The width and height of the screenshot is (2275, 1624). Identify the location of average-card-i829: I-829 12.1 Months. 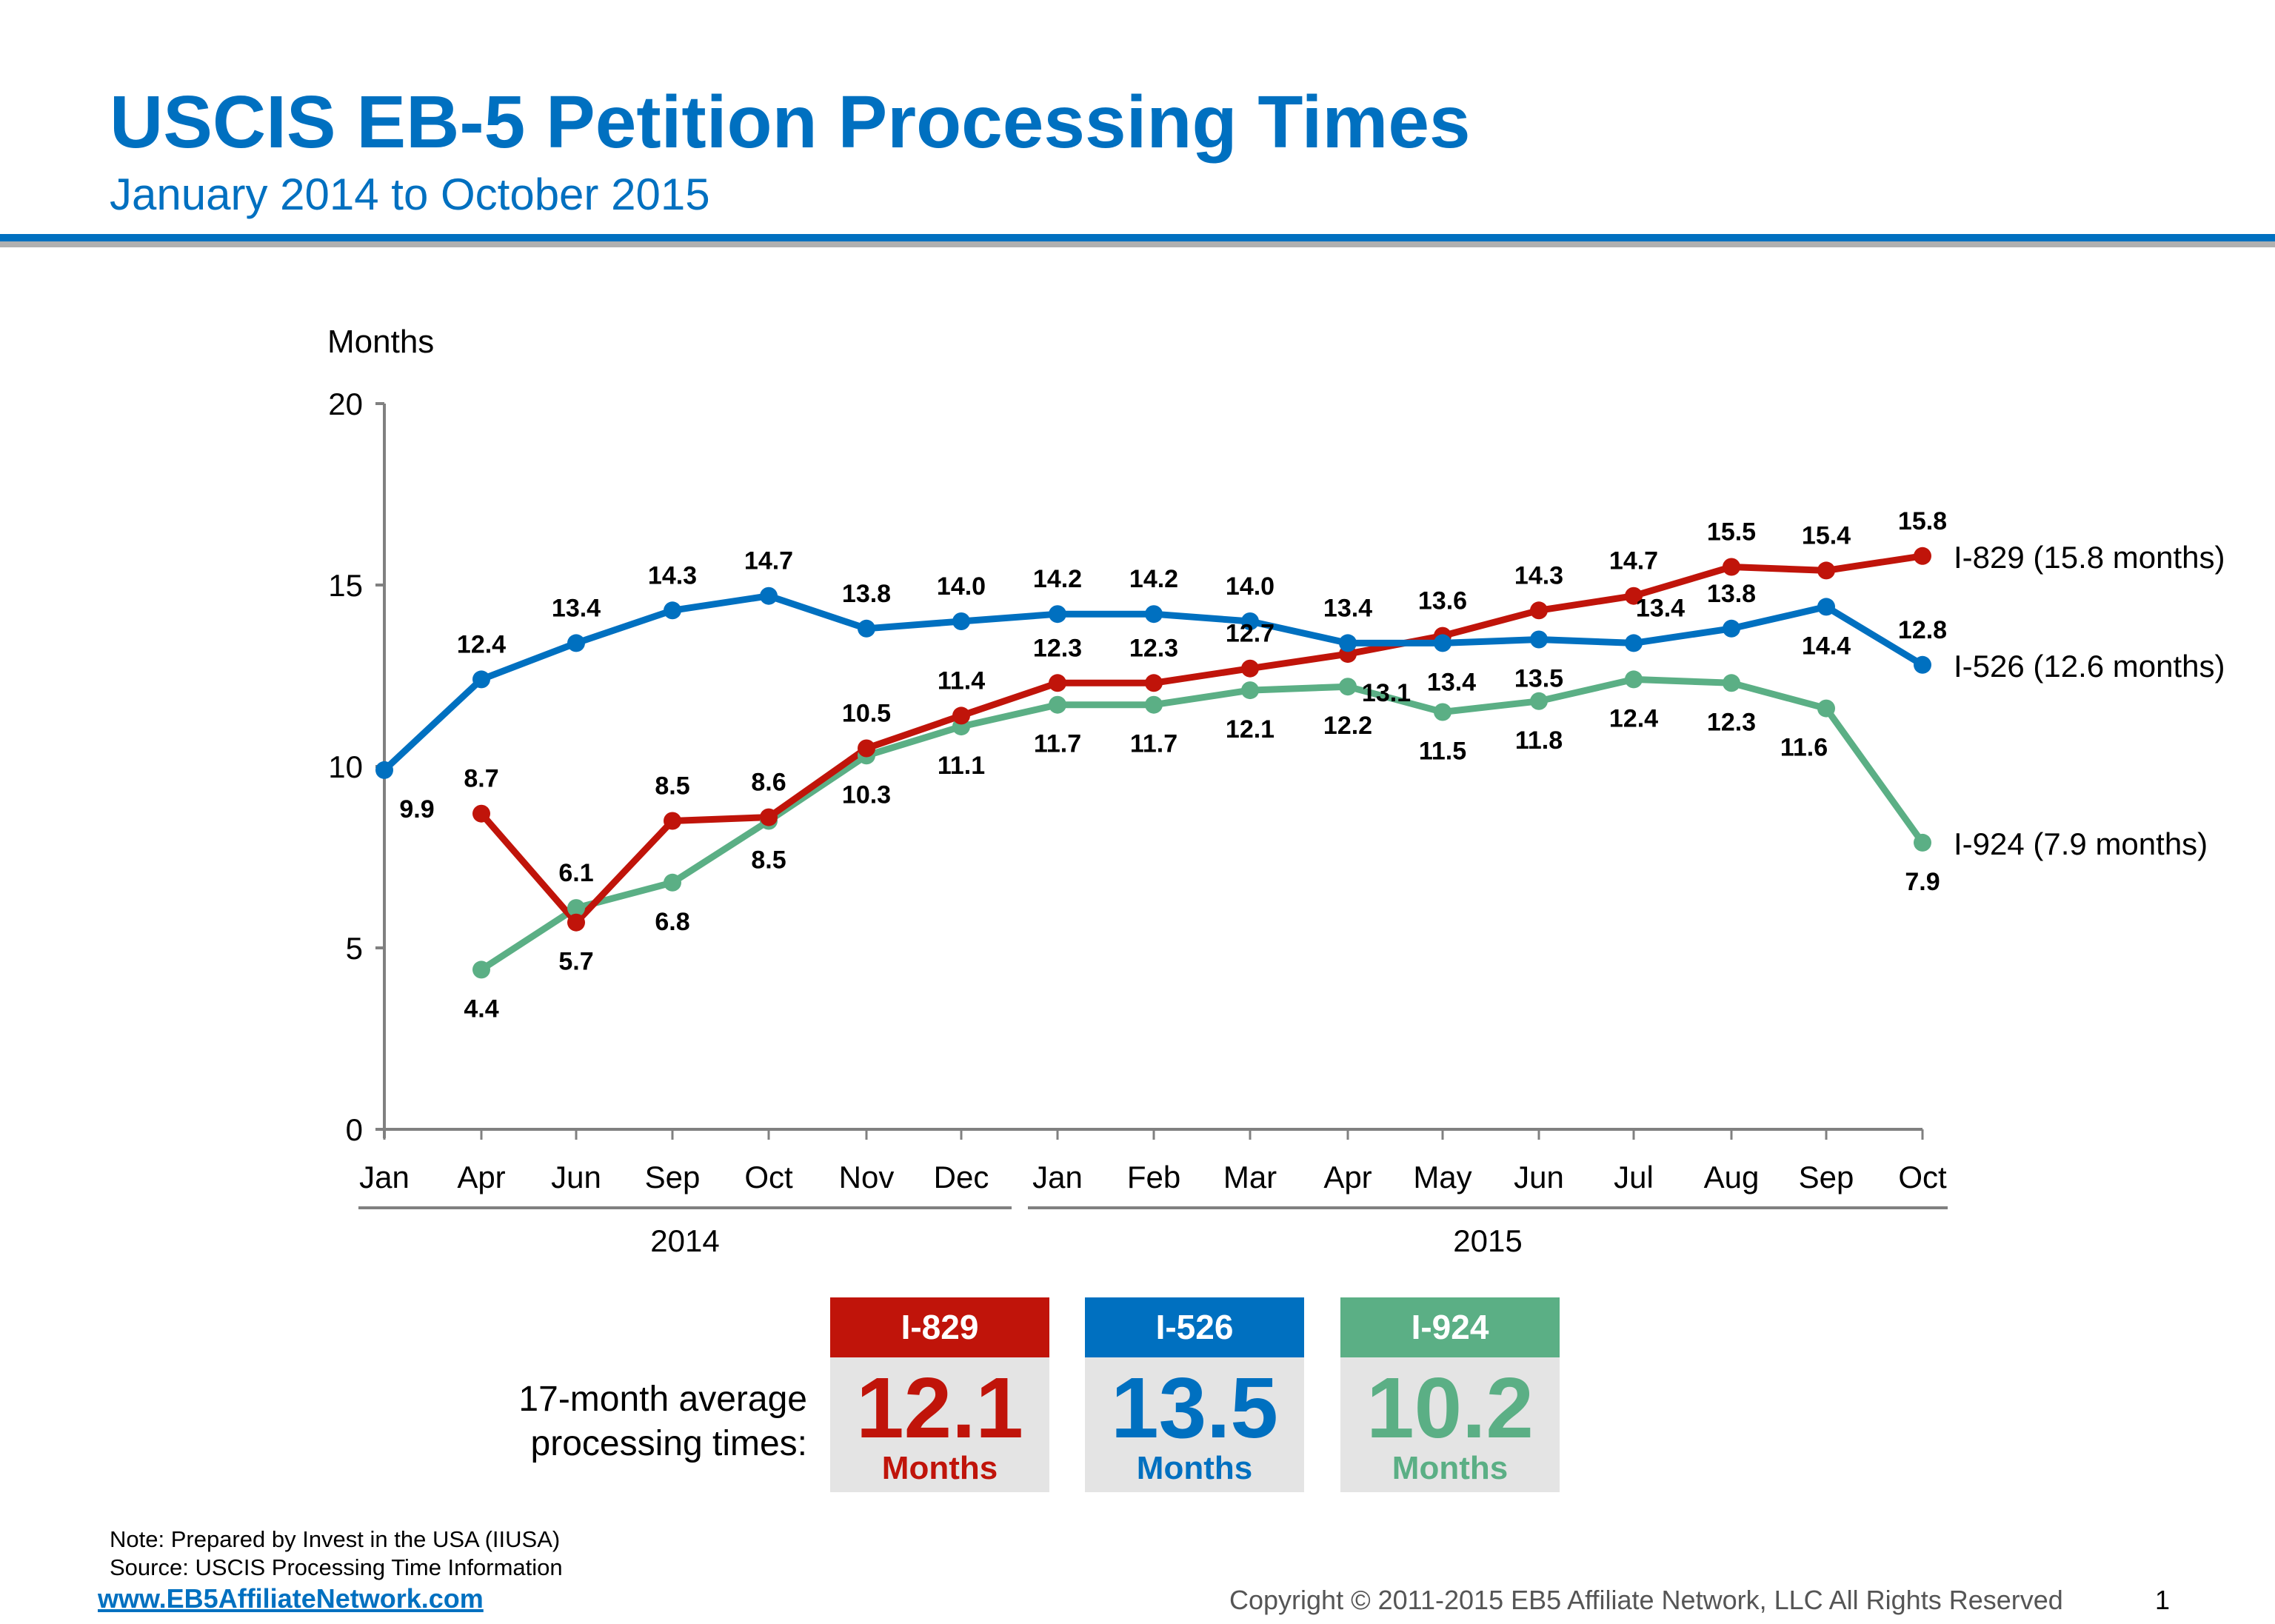
(939, 1394).